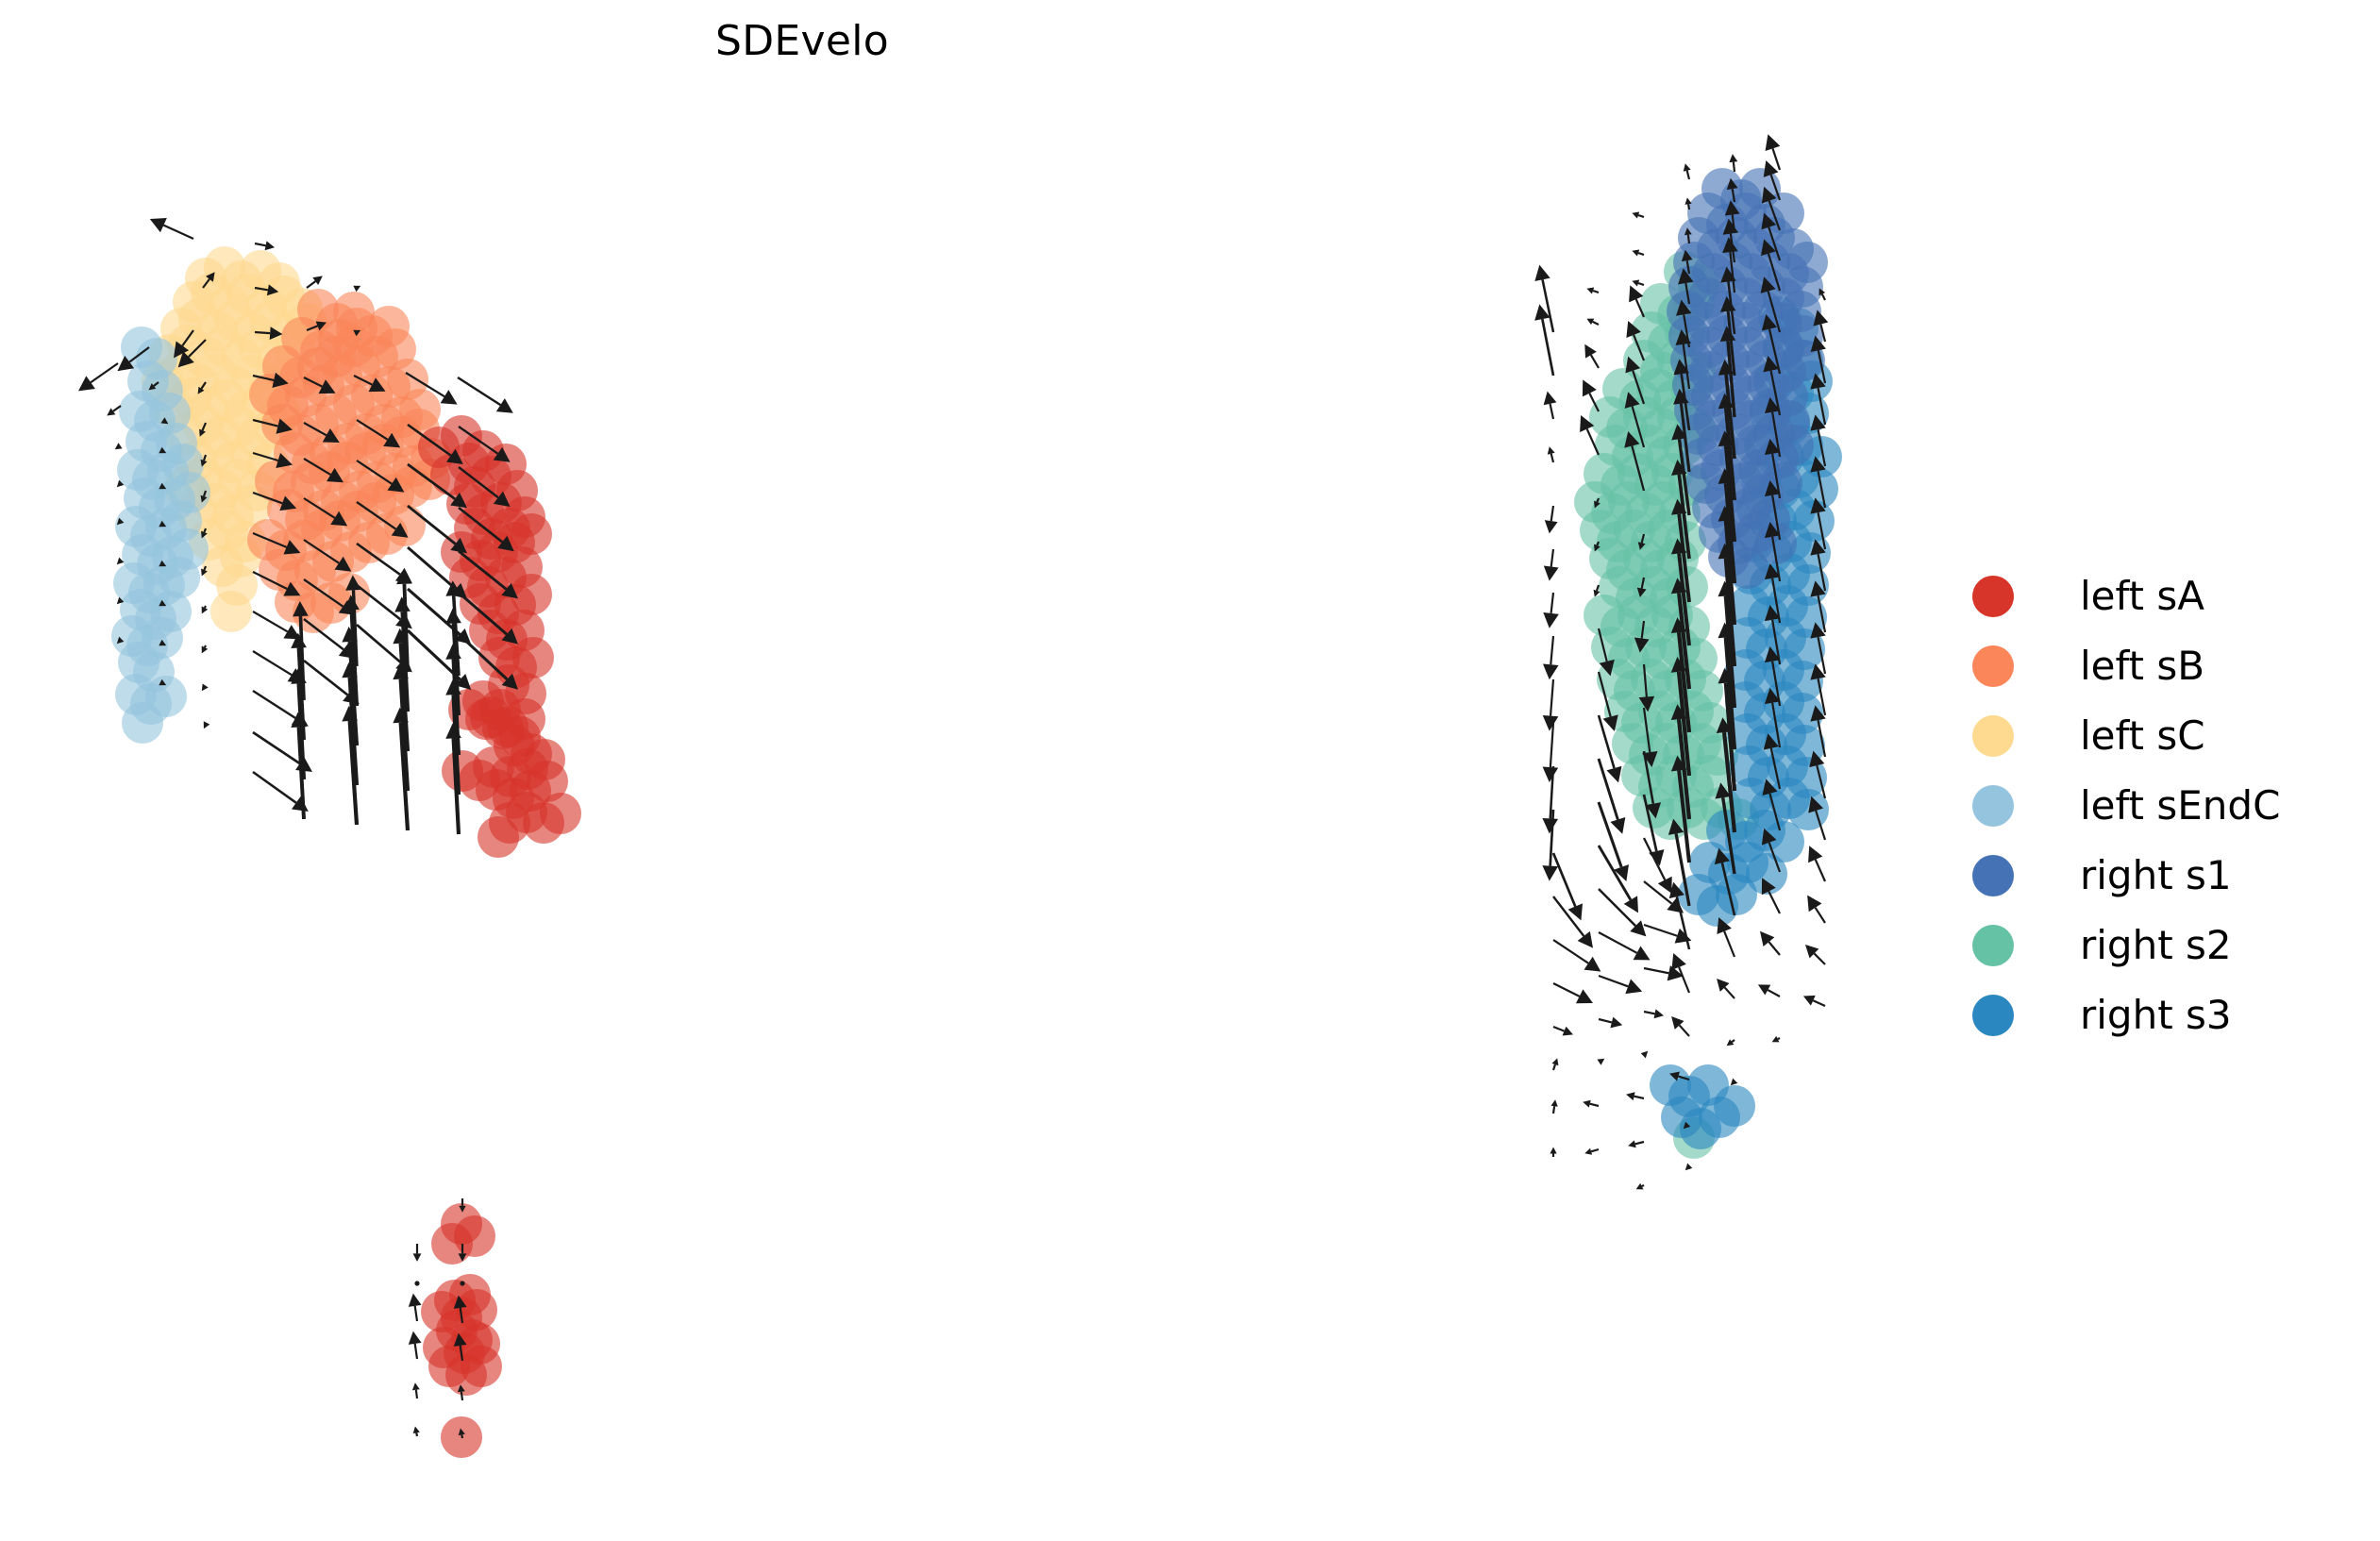 This screenshot has width=2380, height=1541. What do you see at coordinates (417, 1283) in the screenshot?
I see `velocity-arrow-dot` at bounding box center [417, 1283].